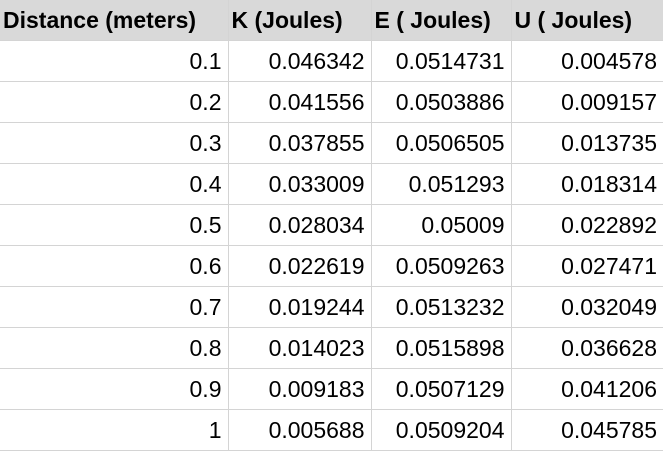 The width and height of the screenshot is (663, 451). What do you see at coordinates (300, 430) in the screenshot?
I see `cell-kinetic-energy: 0.005688` at bounding box center [300, 430].